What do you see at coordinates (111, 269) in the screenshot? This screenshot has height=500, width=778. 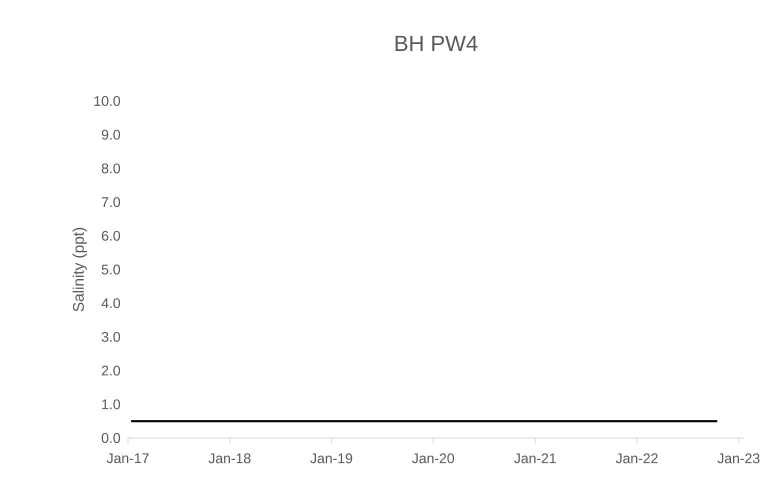 I see `y-tick-label: 5.0` at bounding box center [111, 269].